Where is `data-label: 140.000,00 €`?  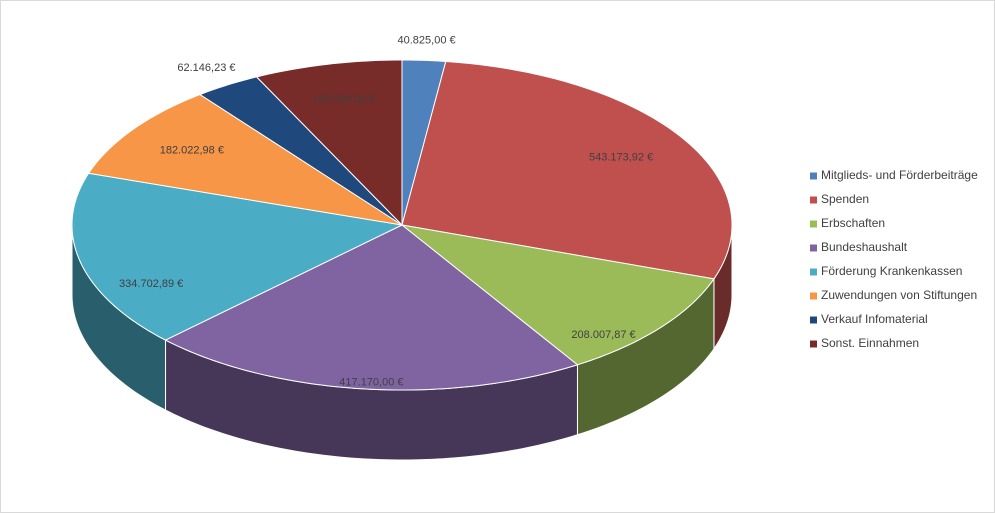
data-label: 140.000,00 € is located at coordinates (344, 100).